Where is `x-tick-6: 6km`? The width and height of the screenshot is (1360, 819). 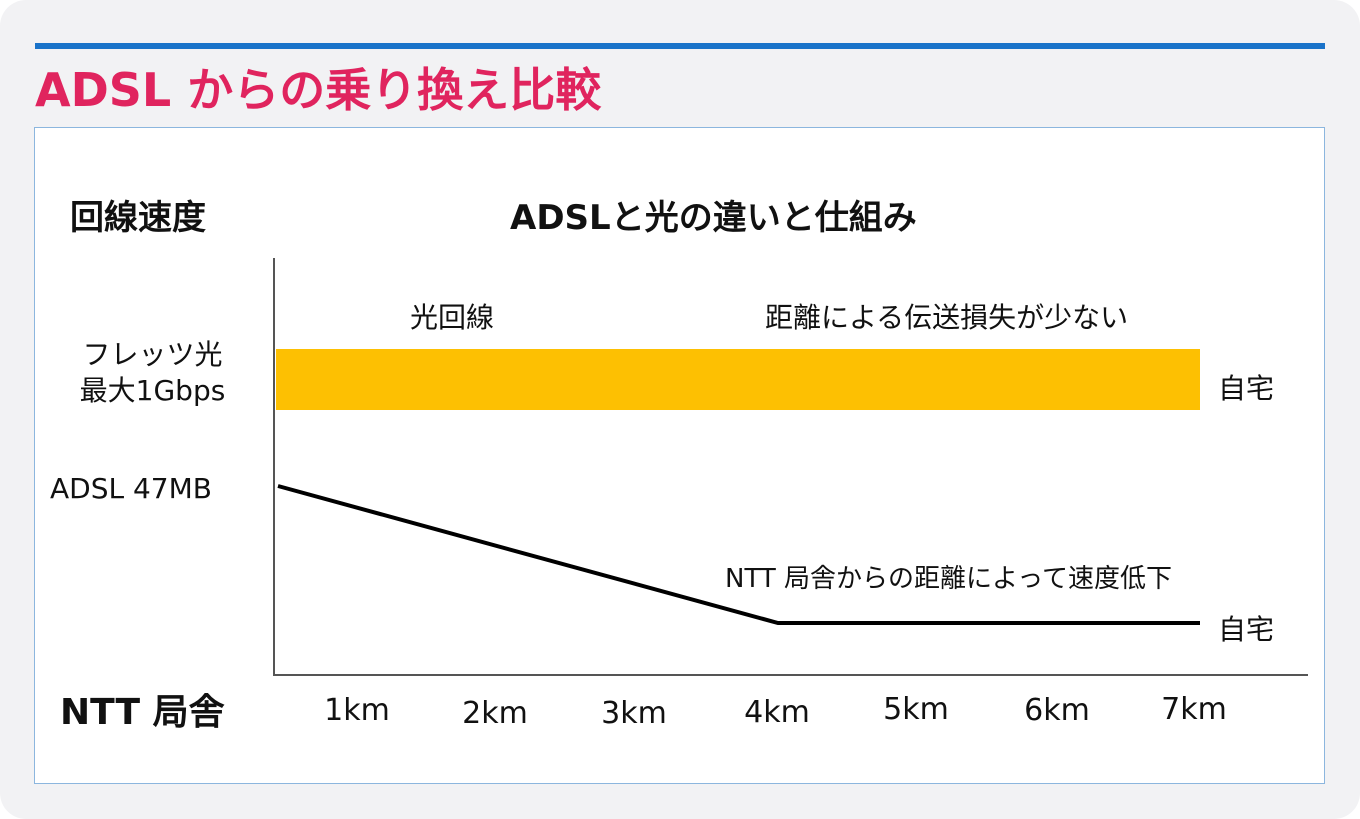 x-tick-6: 6km is located at coordinates (1057, 710).